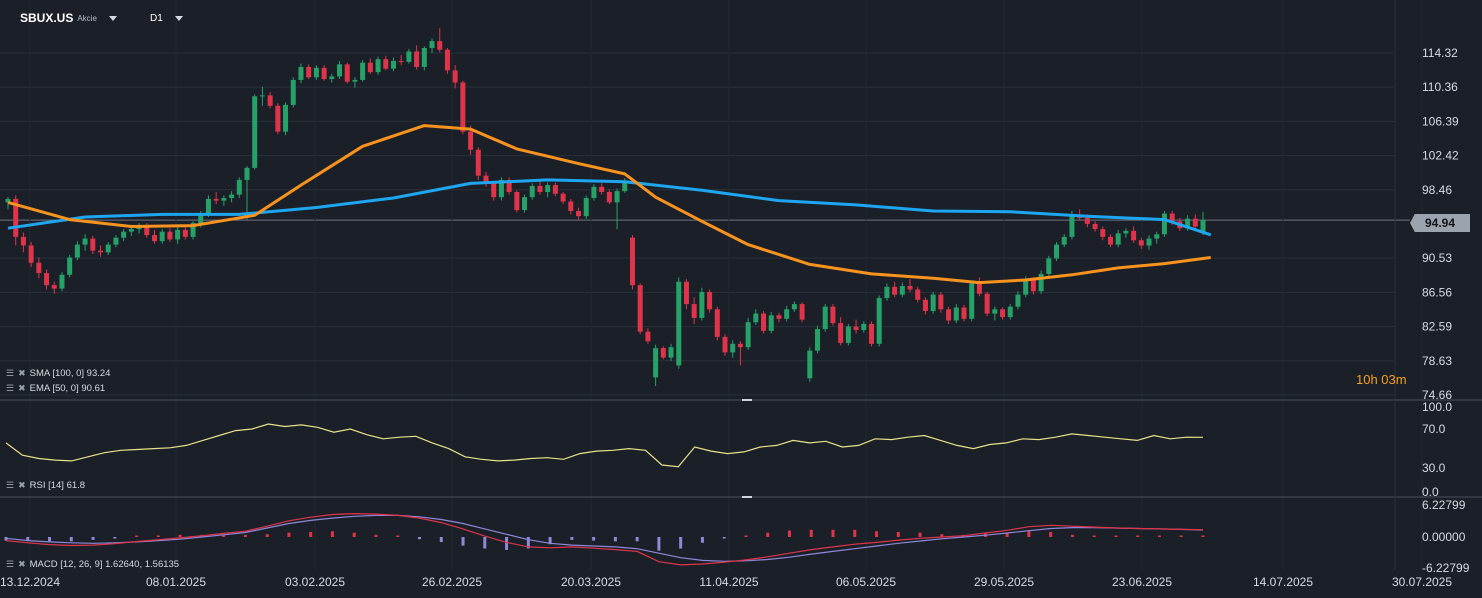 This screenshot has height=598, width=1482. Describe the element at coordinates (1437, 258) in the screenshot. I see `price-tick-label: 90.53` at that location.